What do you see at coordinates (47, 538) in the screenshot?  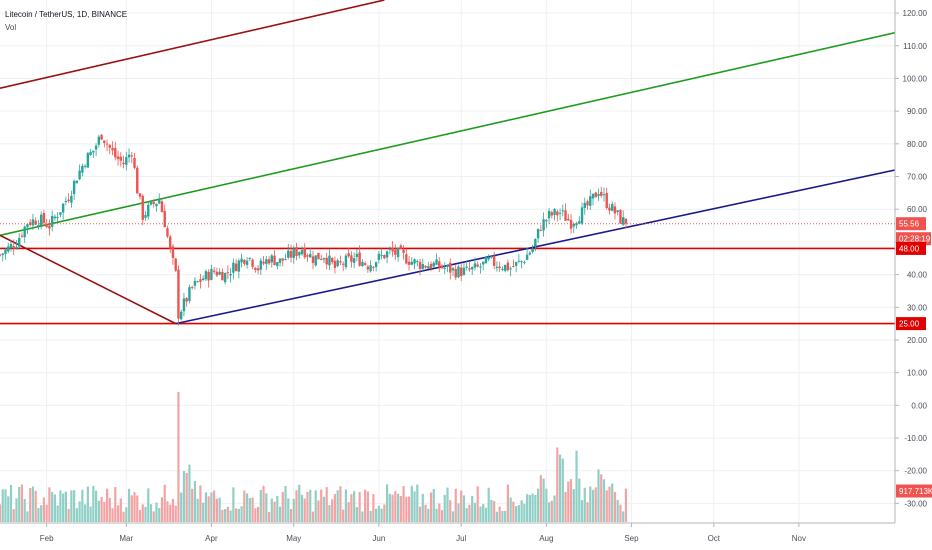 I see `time-tick-label: Feb` at bounding box center [47, 538].